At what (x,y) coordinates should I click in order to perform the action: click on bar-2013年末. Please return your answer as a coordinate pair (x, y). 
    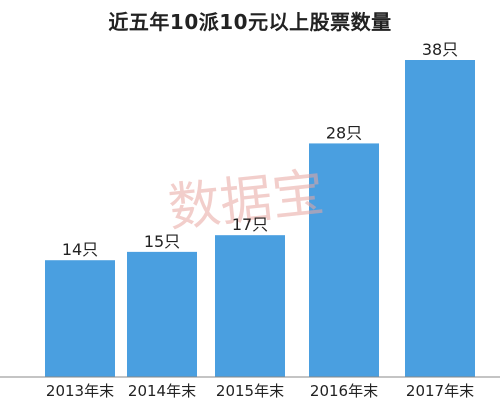
    Looking at the image, I should click on (80, 318).